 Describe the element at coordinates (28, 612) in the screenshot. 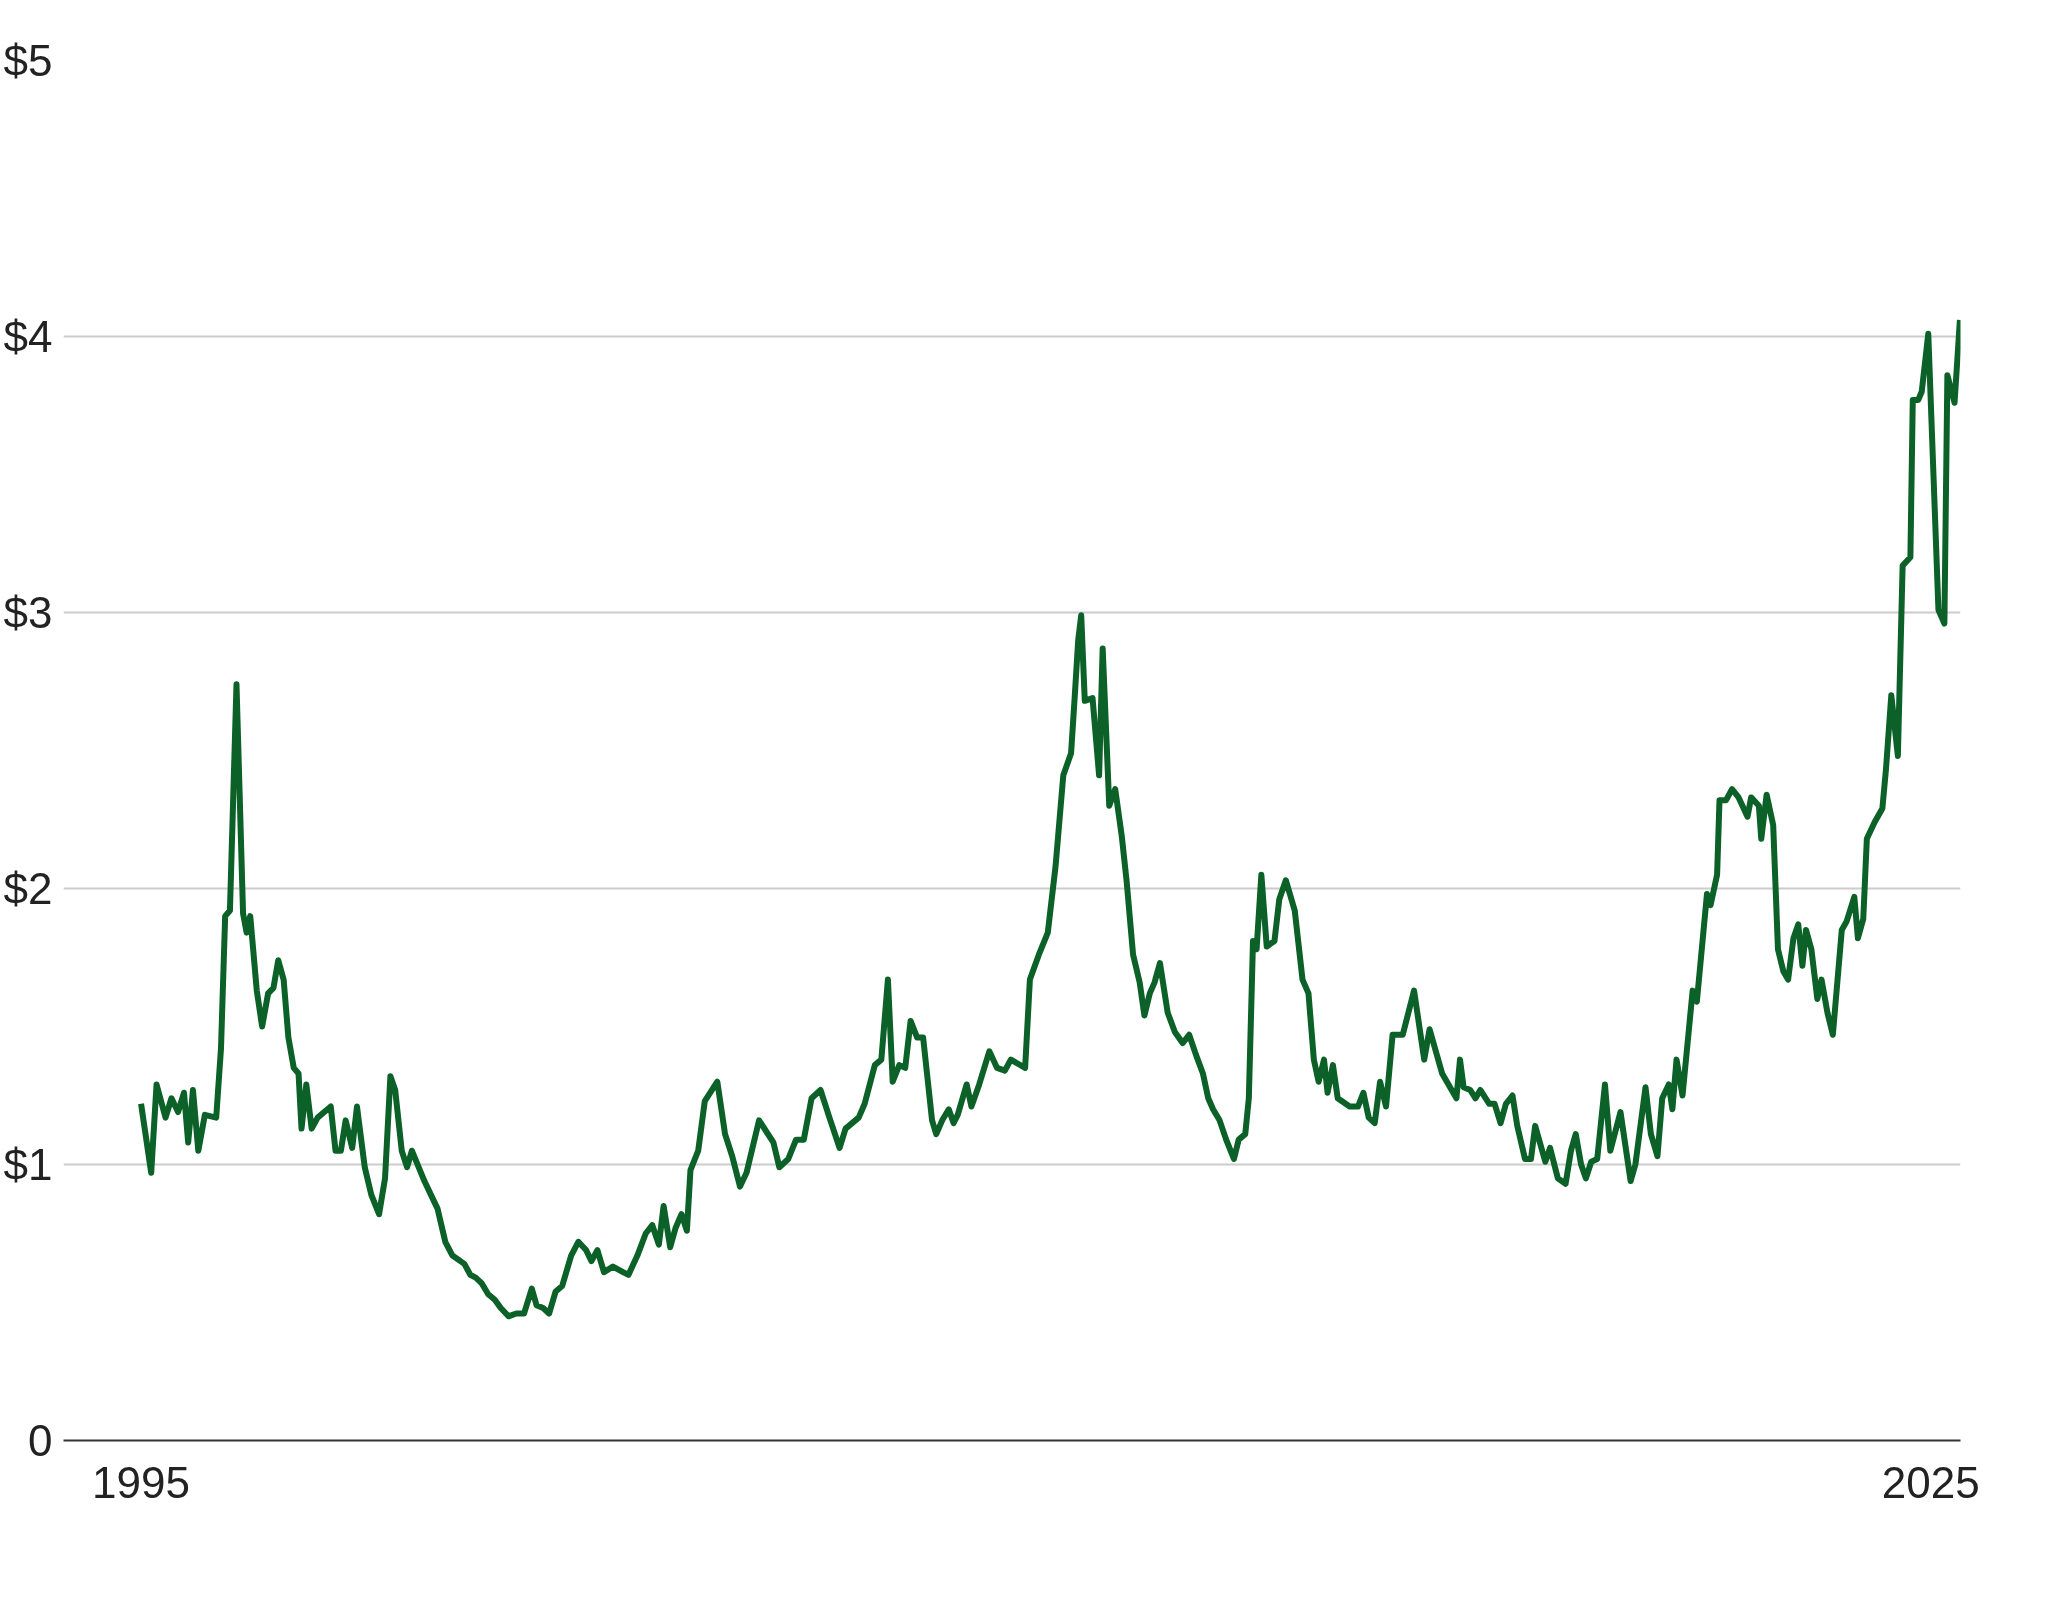

I see `y-tick-label: $3` at that location.